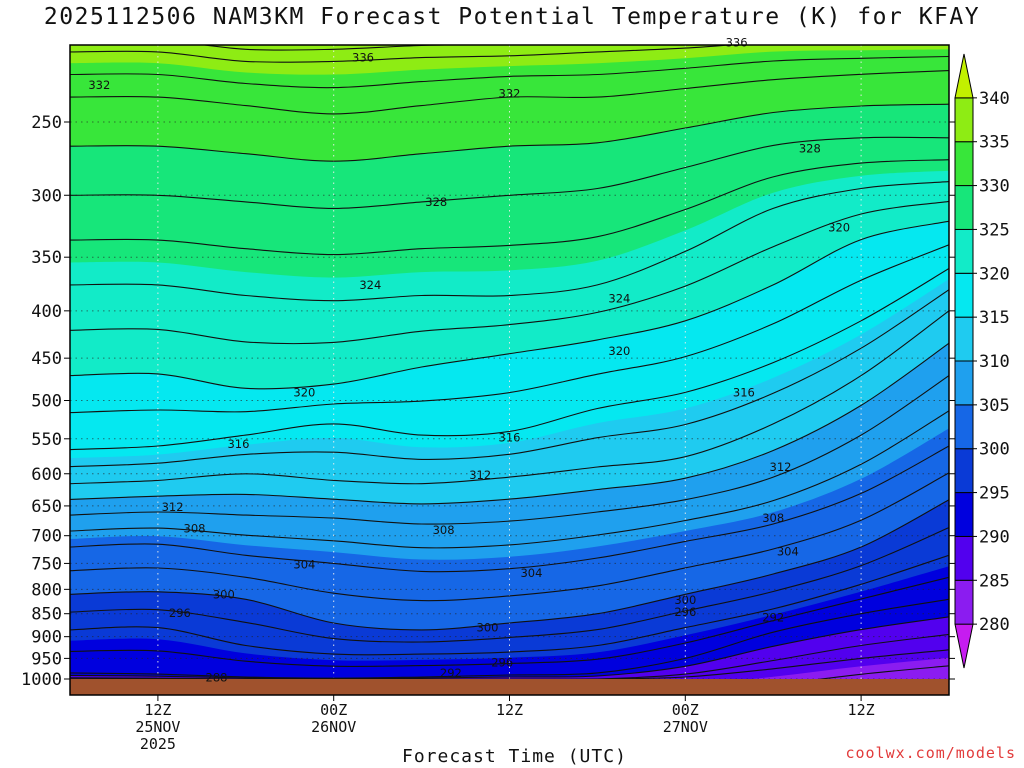 This screenshot has height=768, width=1024. I want to click on y-tick-label-400: 400, so click(46, 312).